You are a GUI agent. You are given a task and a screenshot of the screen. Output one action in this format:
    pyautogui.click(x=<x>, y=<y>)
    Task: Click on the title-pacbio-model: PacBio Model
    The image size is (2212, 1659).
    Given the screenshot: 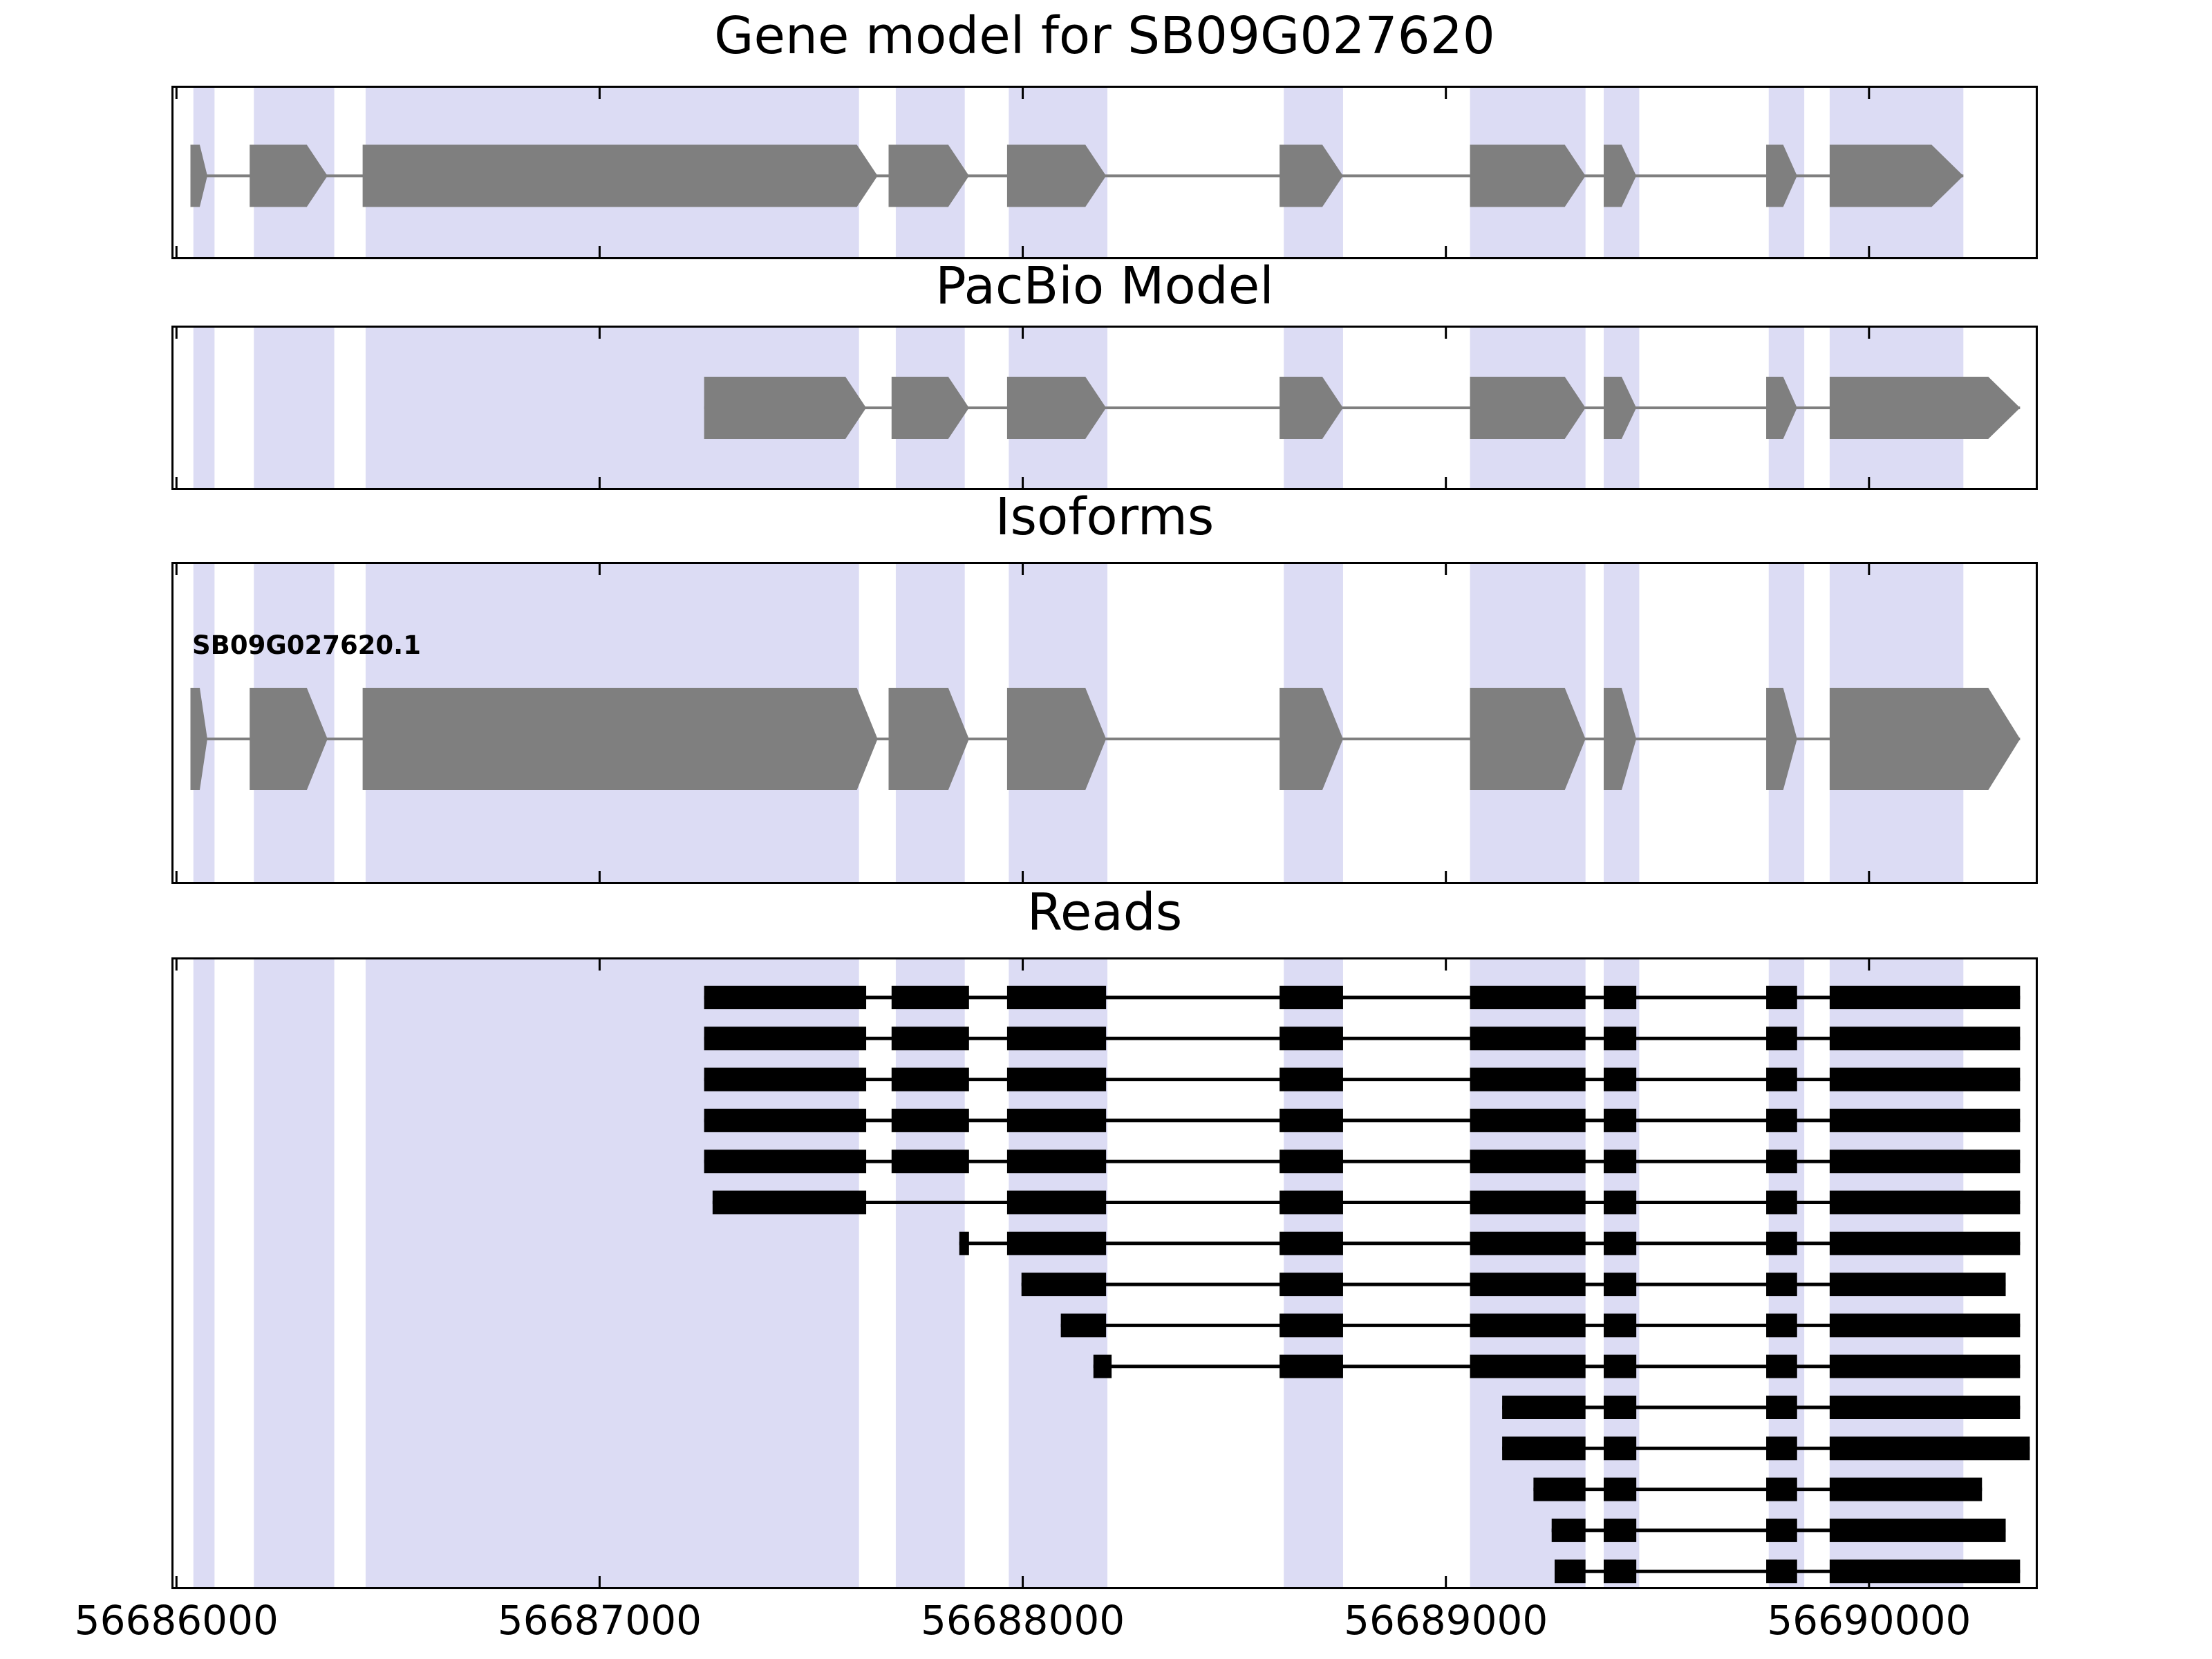 What is the action you would take?
    pyautogui.click(x=1104, y=286)
    